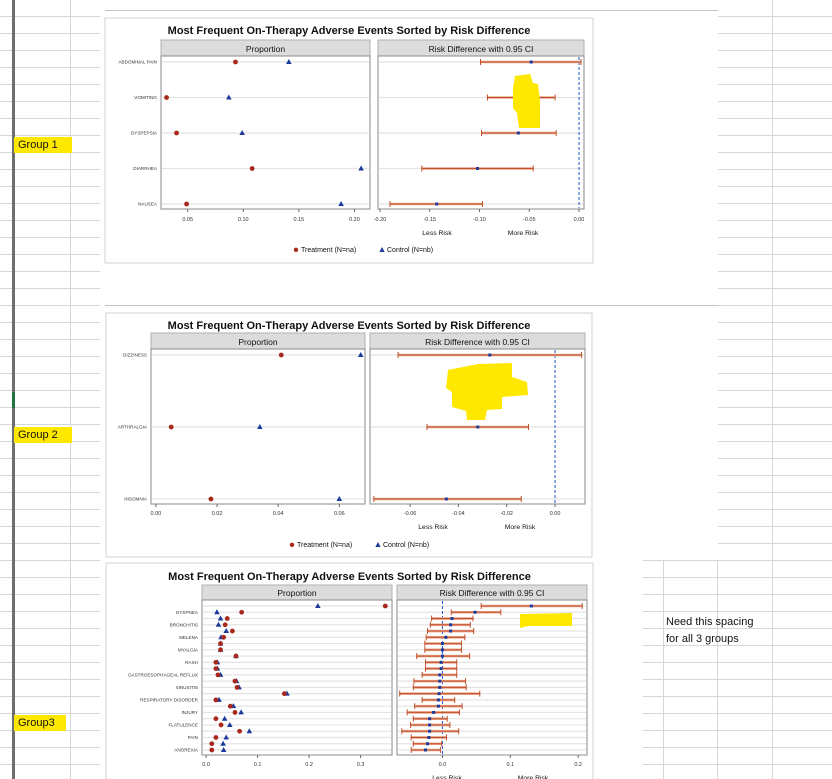 This screenshot has height=779, width=832. What do you see at coordinates (529, 220) in the screenshot?
I see `risk-tick-label: -0.05` at bounding box center [529, 220].